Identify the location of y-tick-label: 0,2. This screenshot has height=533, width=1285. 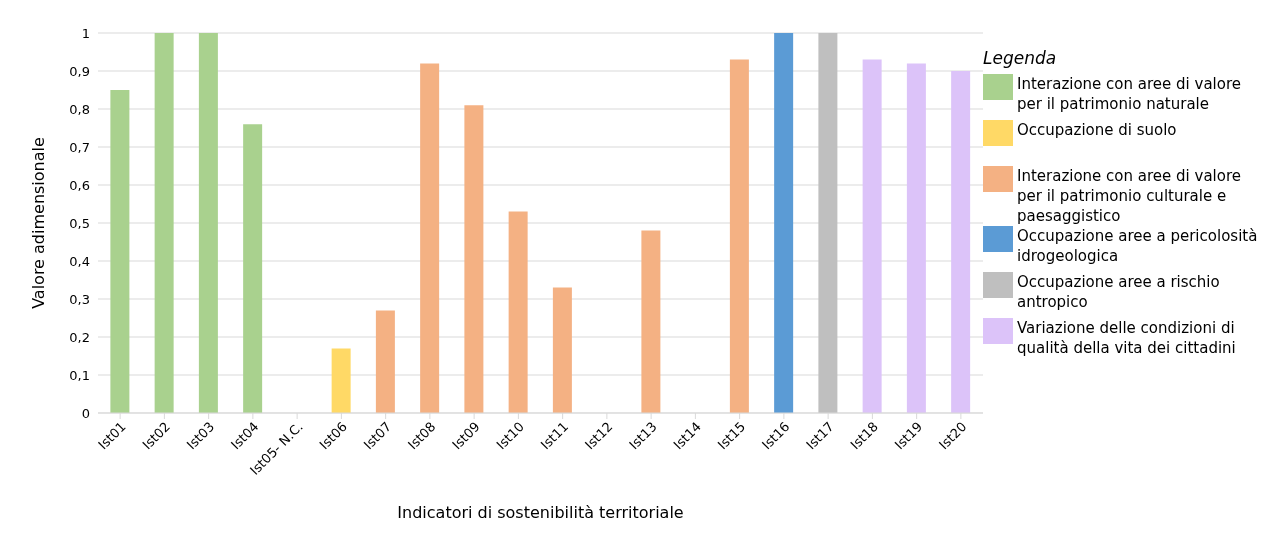
(79, 337).